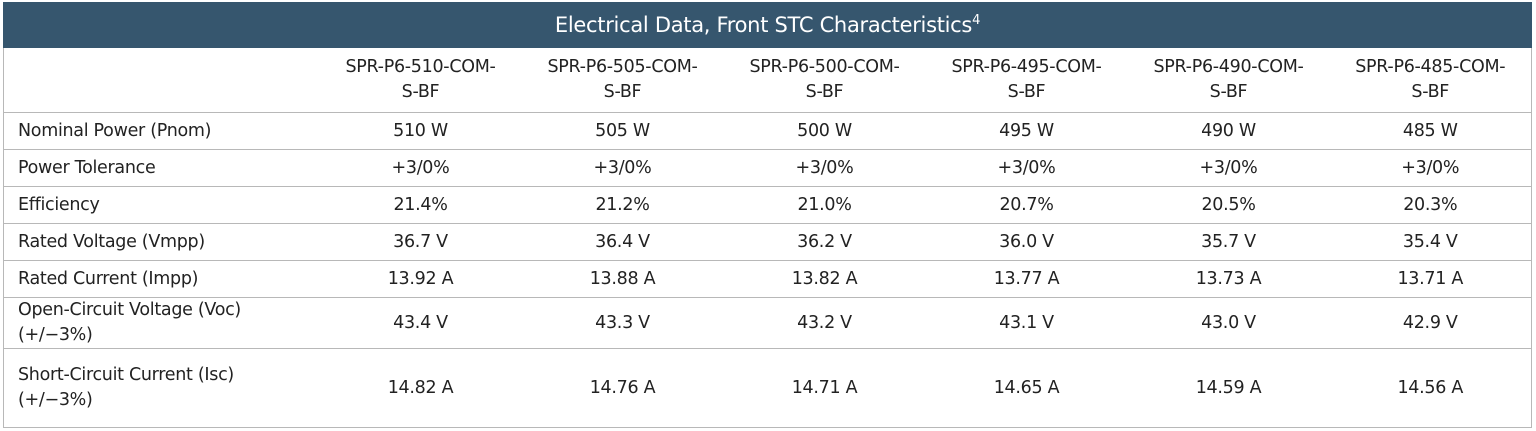 This screenshot has width=1536, height=431. Describe the element at coordinates (108, 278) in the screenshot. I see `row-label-text: Rated Current (Impp)` at that location.